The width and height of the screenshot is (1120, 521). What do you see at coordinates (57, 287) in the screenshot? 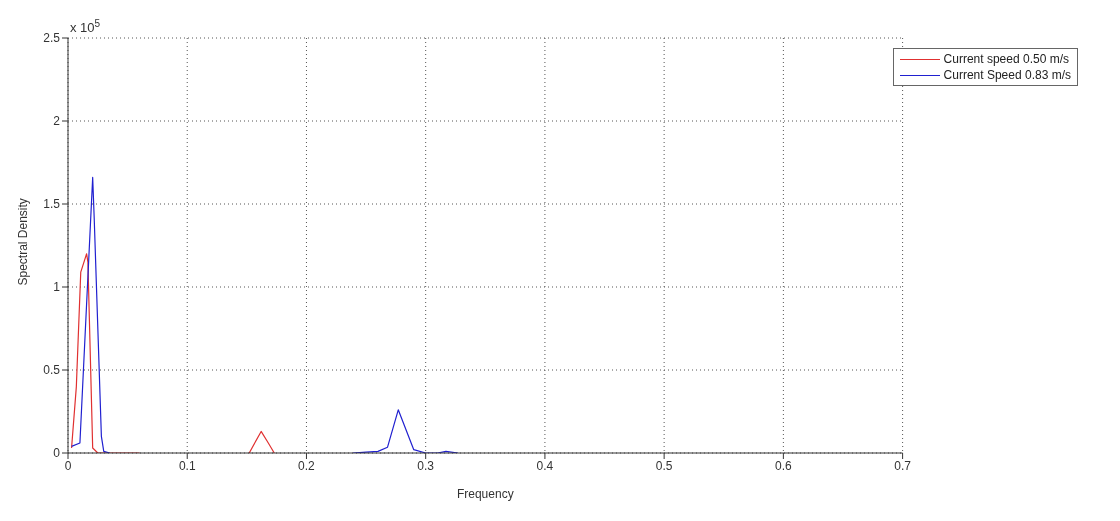
I see `y-tick-label: 1` at bounding box center [57, 287].